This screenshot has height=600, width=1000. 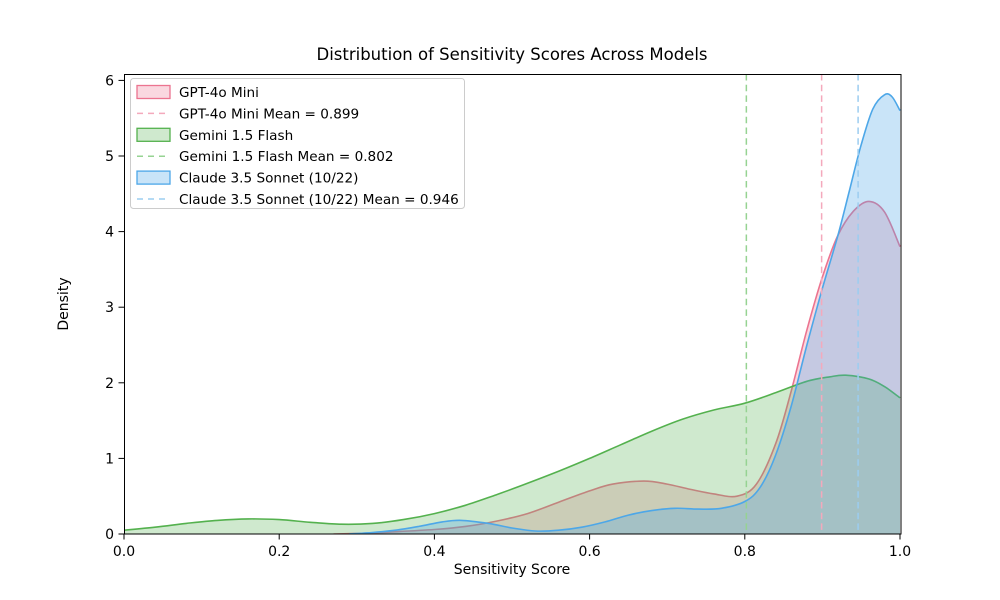 I want to click on x-axis-label: Sensitivity Score, so click(x=512, y=570).